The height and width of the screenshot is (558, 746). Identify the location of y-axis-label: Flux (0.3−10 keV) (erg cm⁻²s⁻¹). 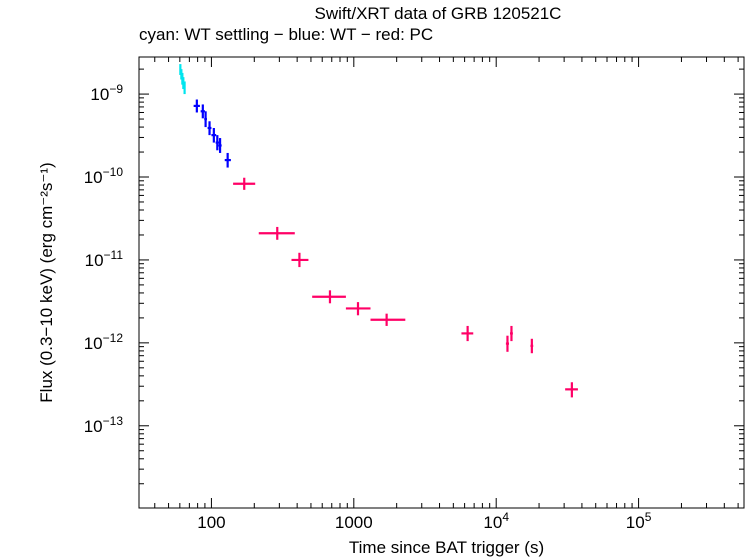
(46, 282).